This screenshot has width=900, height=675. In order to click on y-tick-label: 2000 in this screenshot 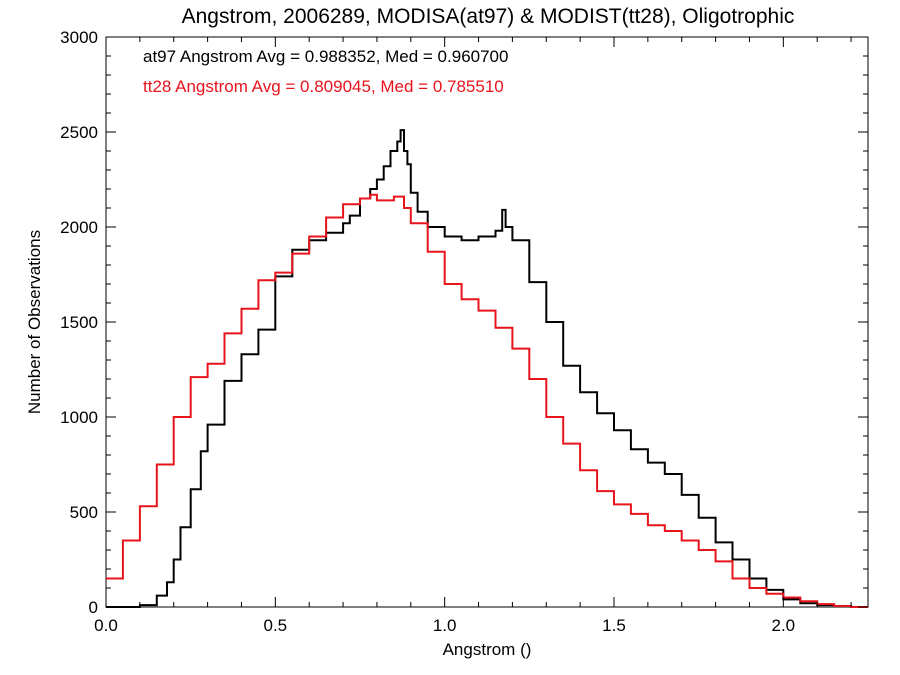, I will do `click(79, 227)`.